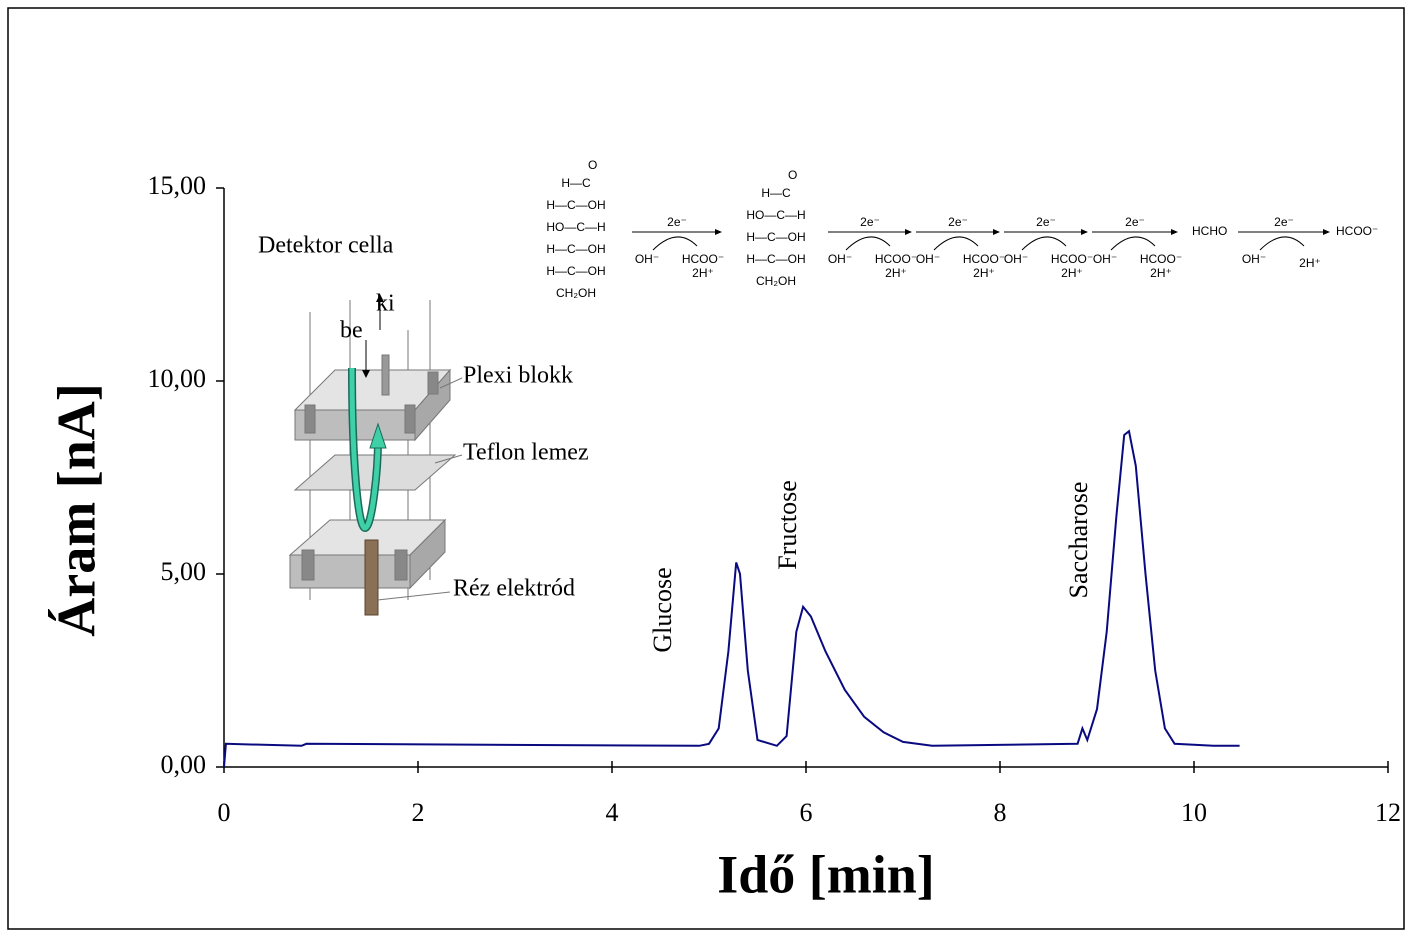 This screenshot has width=1407, height=932. Describe the element at coordinates (224, 812) in the screenshot. I see `x-tick-label: 0` at that location.